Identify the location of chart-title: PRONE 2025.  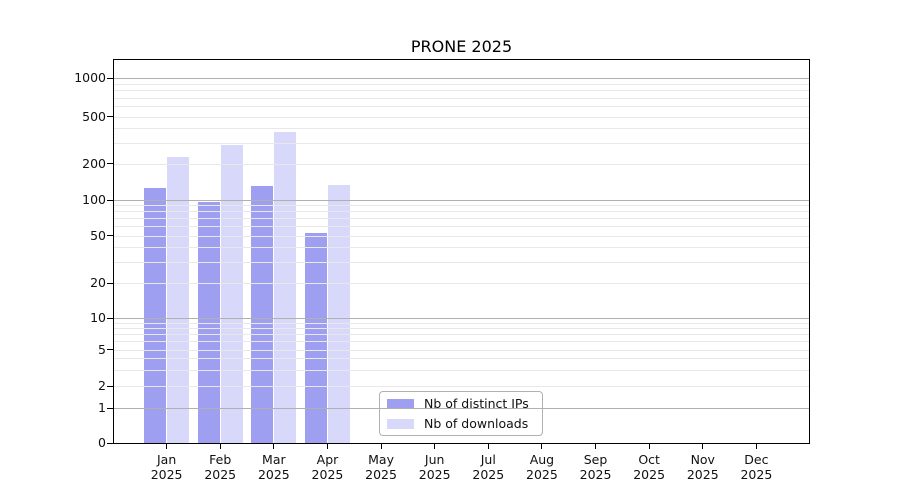
(461, 46).